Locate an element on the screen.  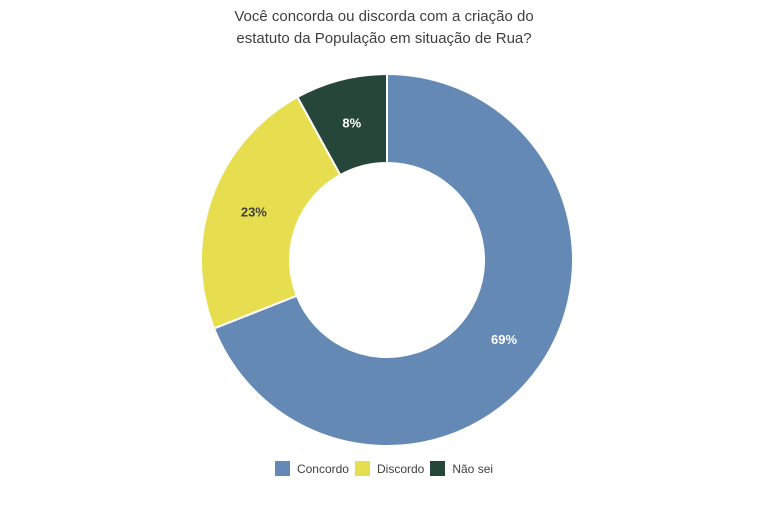
legend-item-discordo: Discordo is located at coordinates (389, 468).